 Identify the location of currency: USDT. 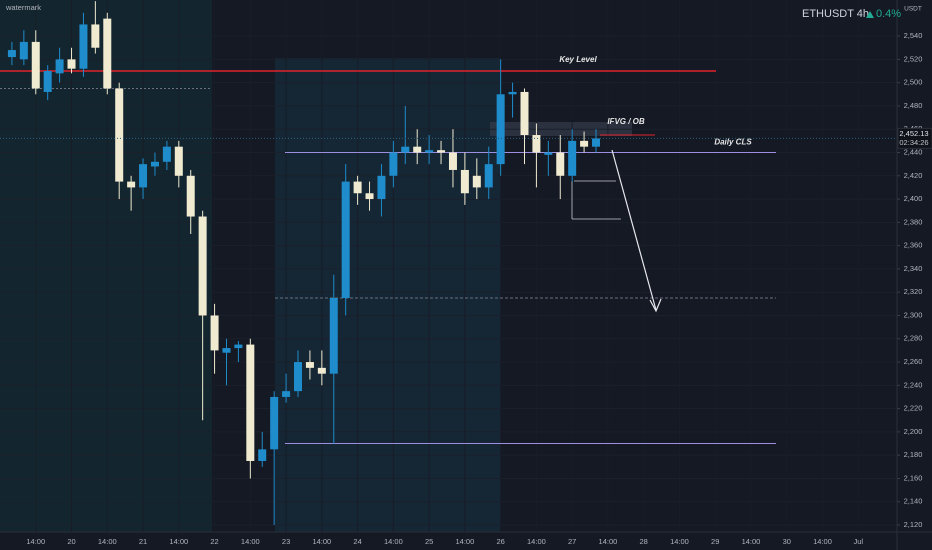
(913, 9).